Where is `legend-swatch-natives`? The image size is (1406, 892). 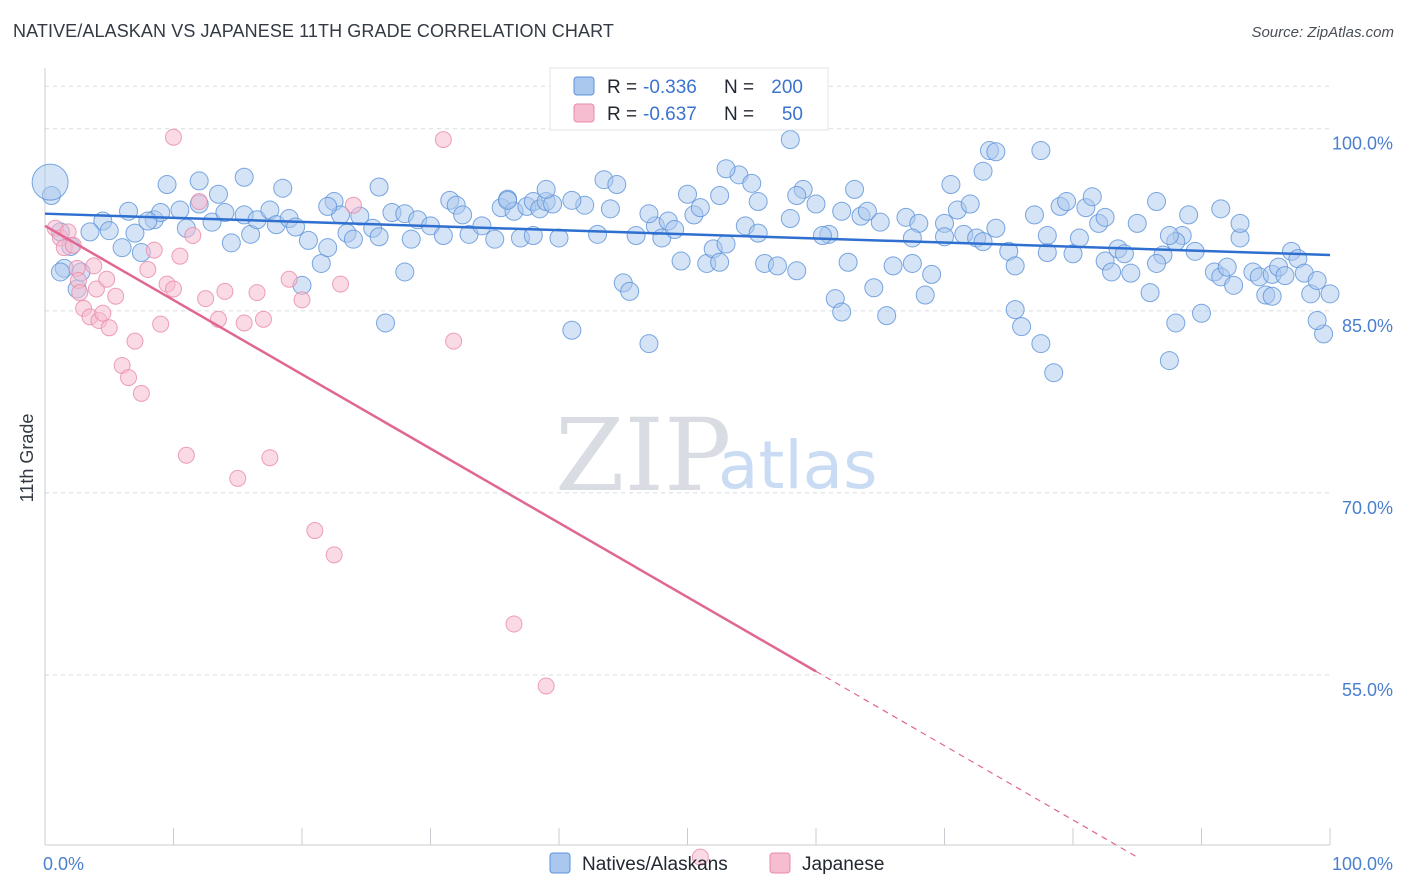
legend-swatch-natives is located at coordinates (560, 863).